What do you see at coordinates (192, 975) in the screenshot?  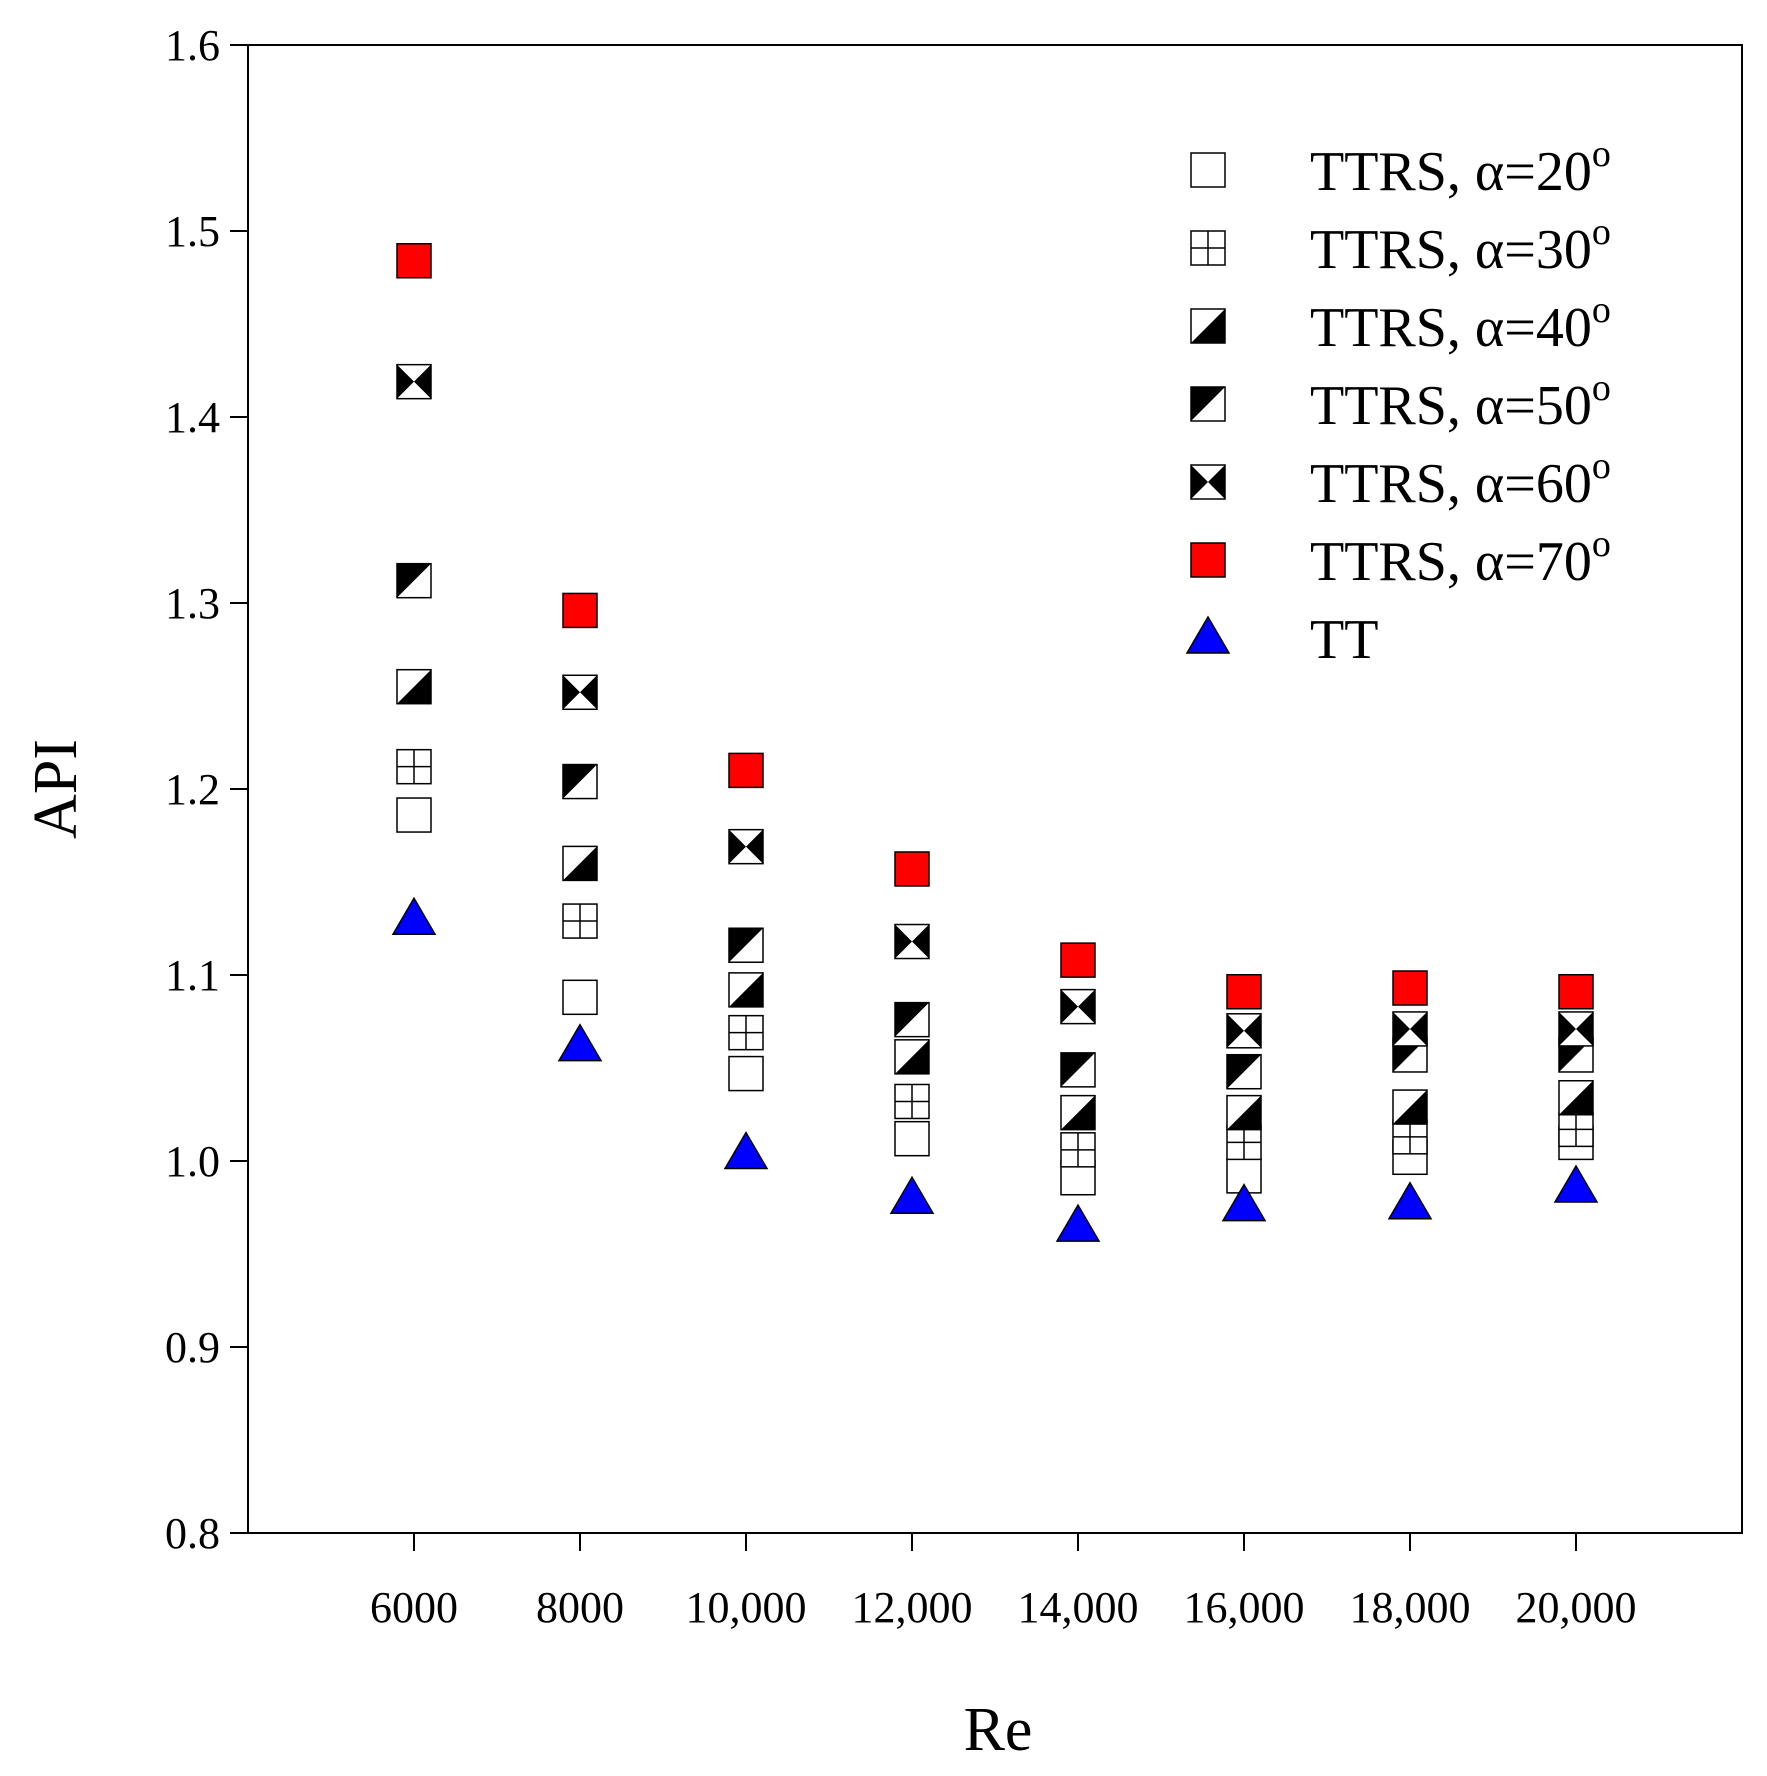 I see `y-tick-label: 1.1` at bounding box center [192, 975].